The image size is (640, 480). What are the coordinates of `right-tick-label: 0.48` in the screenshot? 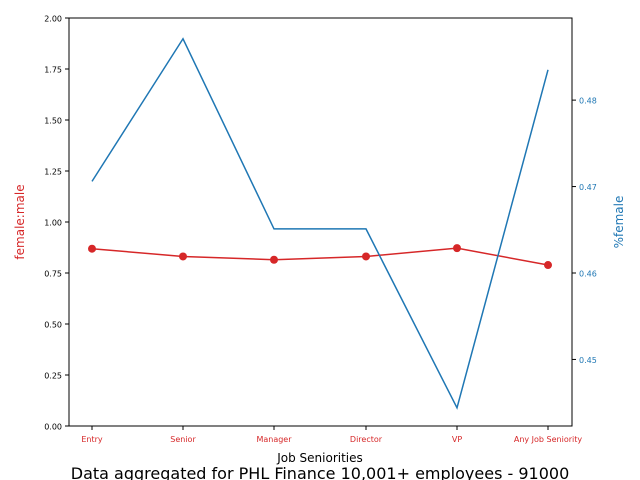 It's located at (588, 101).